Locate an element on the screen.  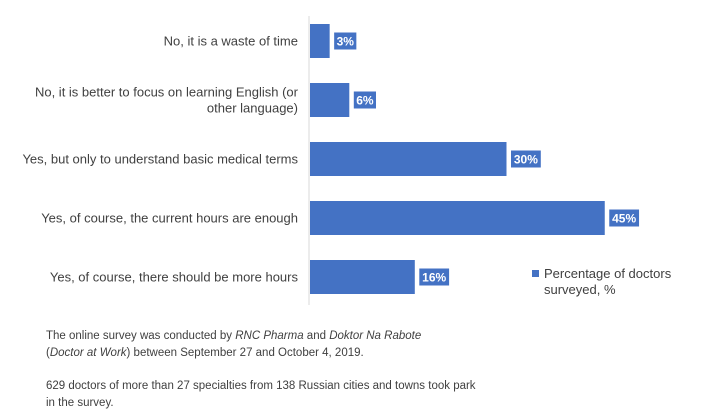
legend: Percentage of doctors surveyed, % is located at coordinates (602, 281).